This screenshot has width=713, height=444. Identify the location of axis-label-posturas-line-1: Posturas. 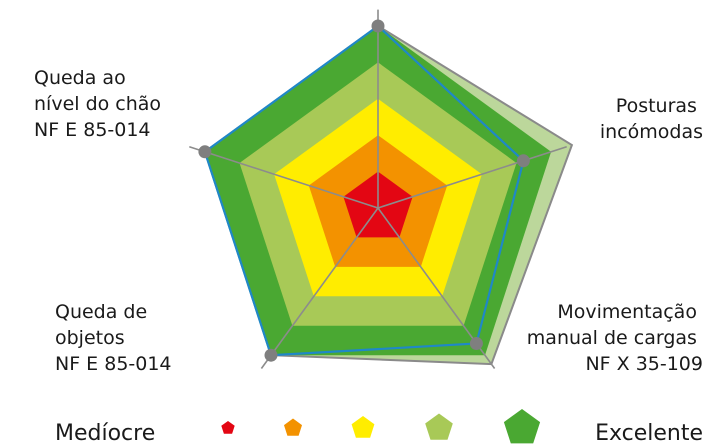
(656, 106).